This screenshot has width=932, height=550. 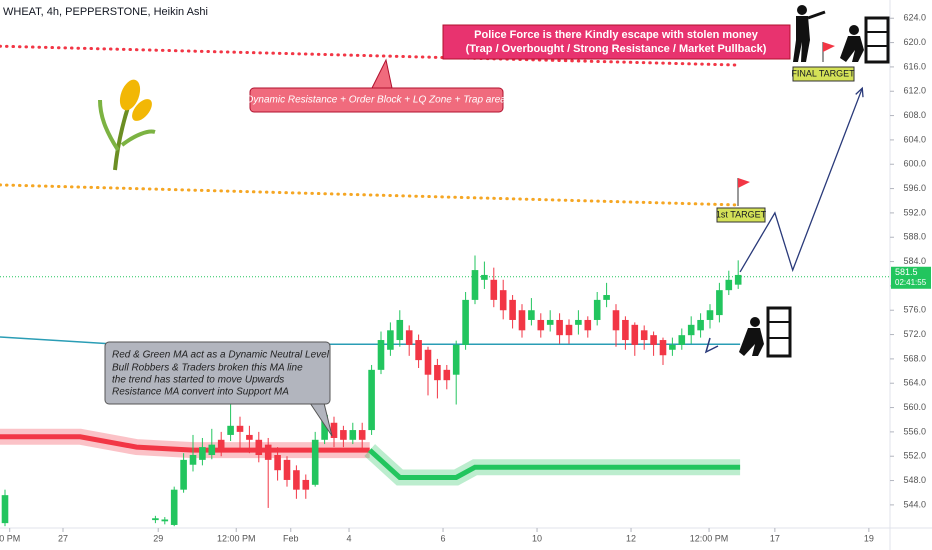 What do you see at coordinates (349, 538) in the screenshot?
I see `x-tick-label: 4` at bounding box center [349, 538].